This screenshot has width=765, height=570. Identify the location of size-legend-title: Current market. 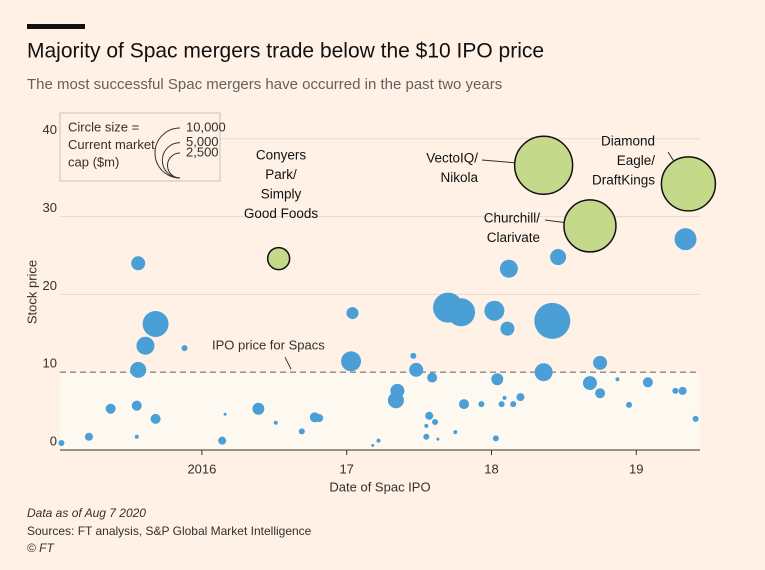
(111, 144).